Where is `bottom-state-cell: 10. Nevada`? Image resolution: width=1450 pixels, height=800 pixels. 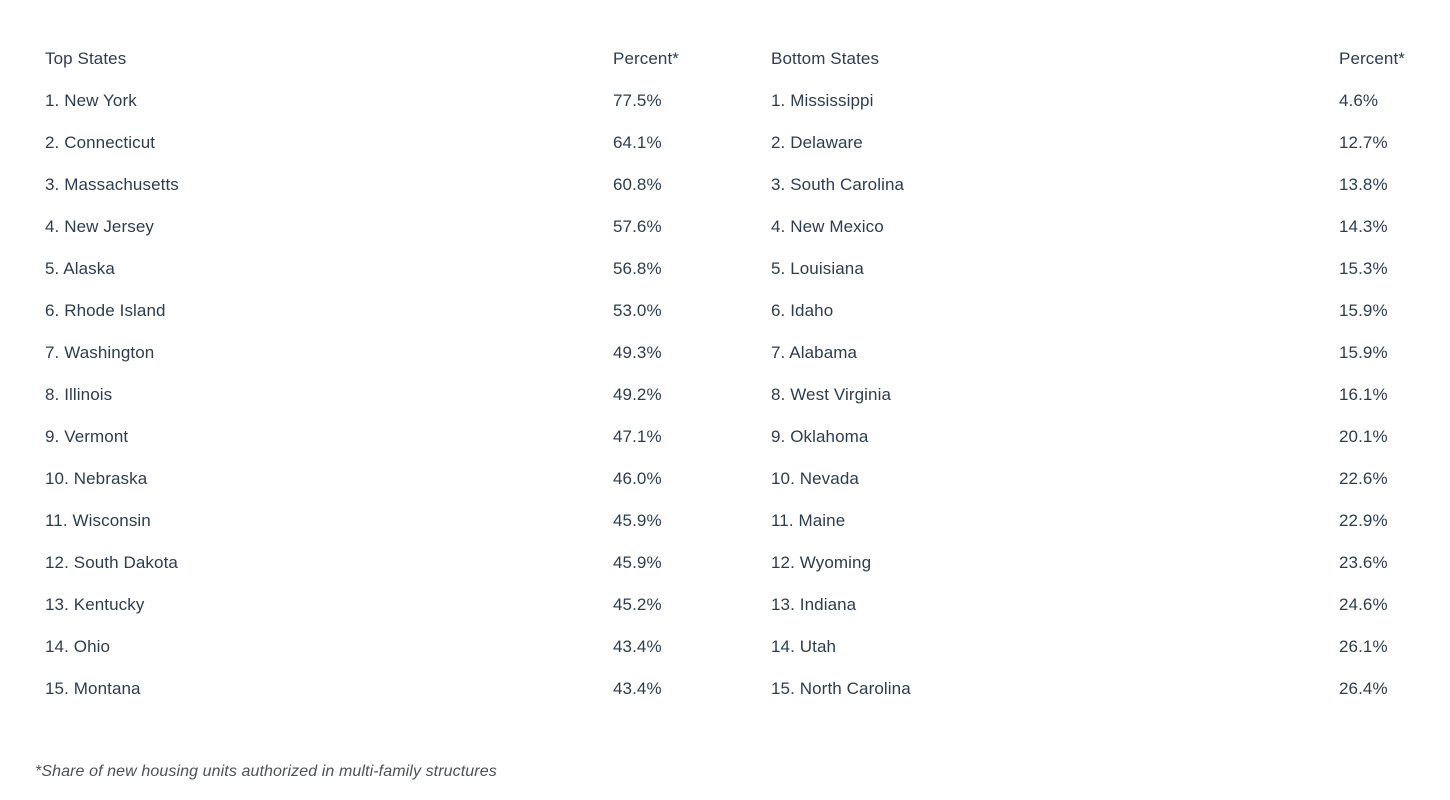 bottom-state-cell: 10. Nevada is located at coordinates (815, 478).